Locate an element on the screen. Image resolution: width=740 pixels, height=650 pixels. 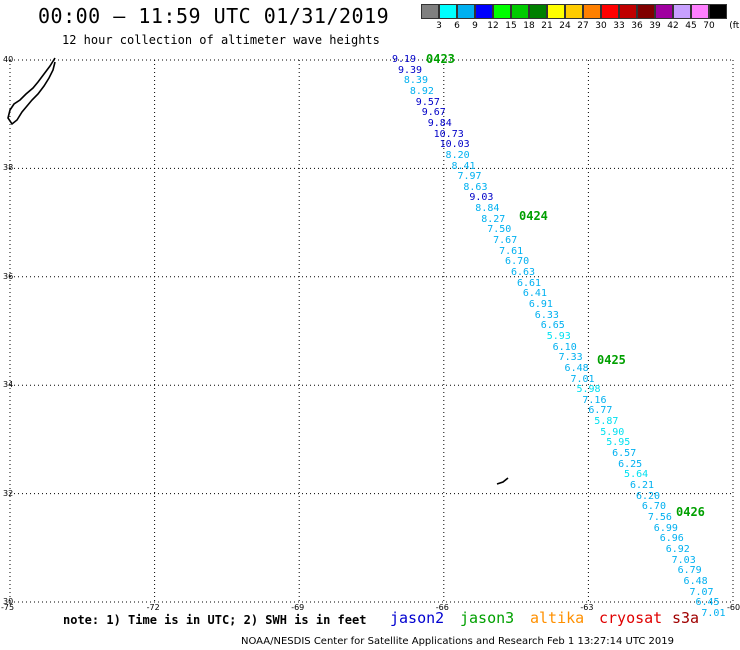
satellite-name: jason2 is located at coordinates (417, 618).